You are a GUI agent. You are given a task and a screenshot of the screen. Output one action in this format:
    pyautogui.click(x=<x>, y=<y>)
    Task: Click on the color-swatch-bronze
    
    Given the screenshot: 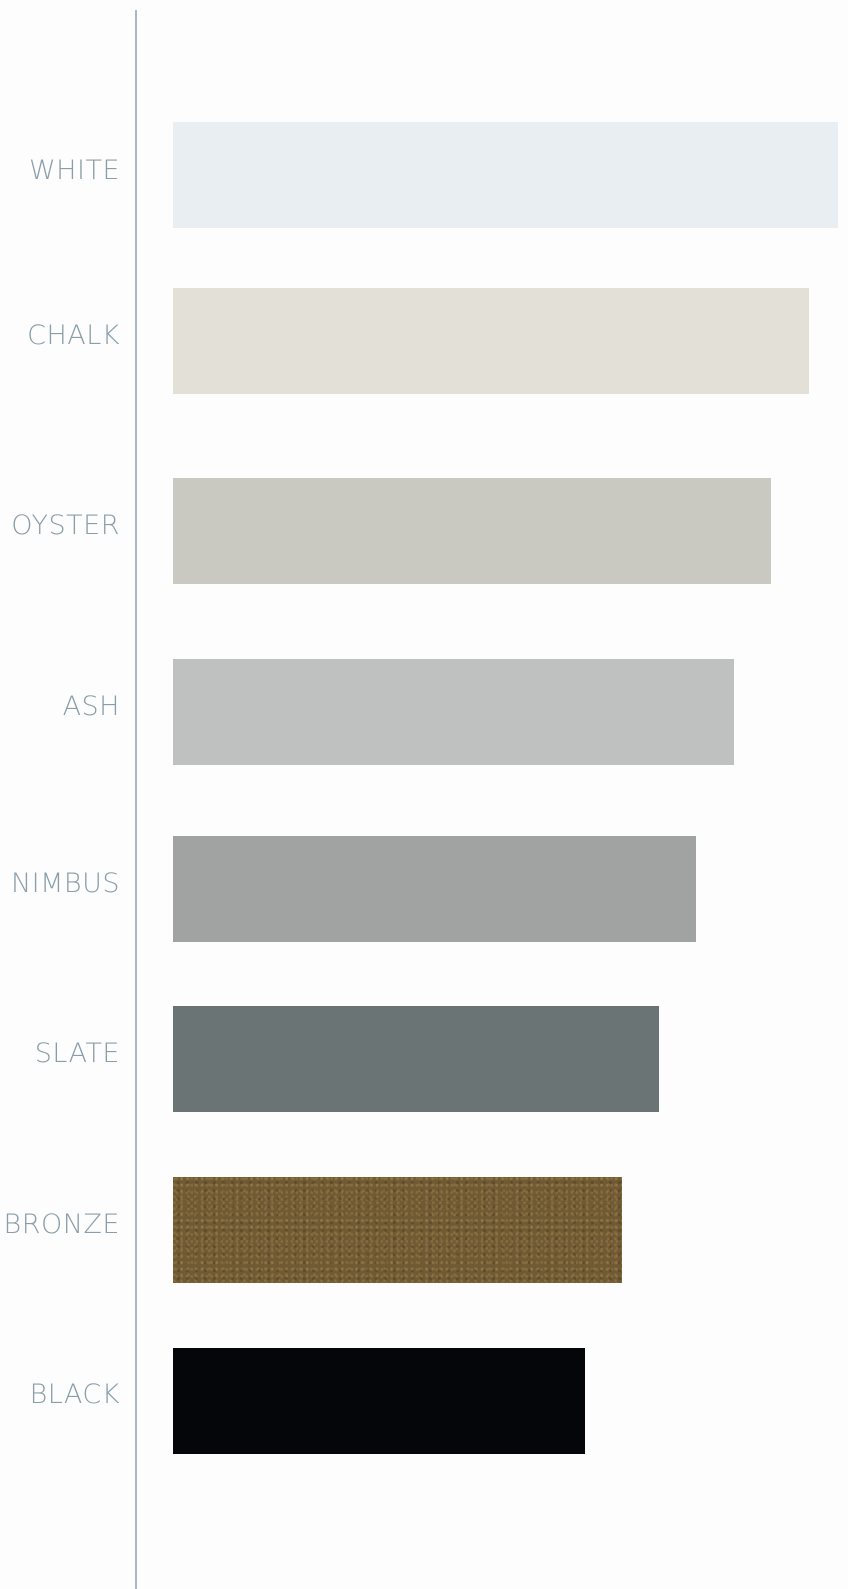 What is the action you would take?
    pyautogui.click(x=397, y=1230)
    